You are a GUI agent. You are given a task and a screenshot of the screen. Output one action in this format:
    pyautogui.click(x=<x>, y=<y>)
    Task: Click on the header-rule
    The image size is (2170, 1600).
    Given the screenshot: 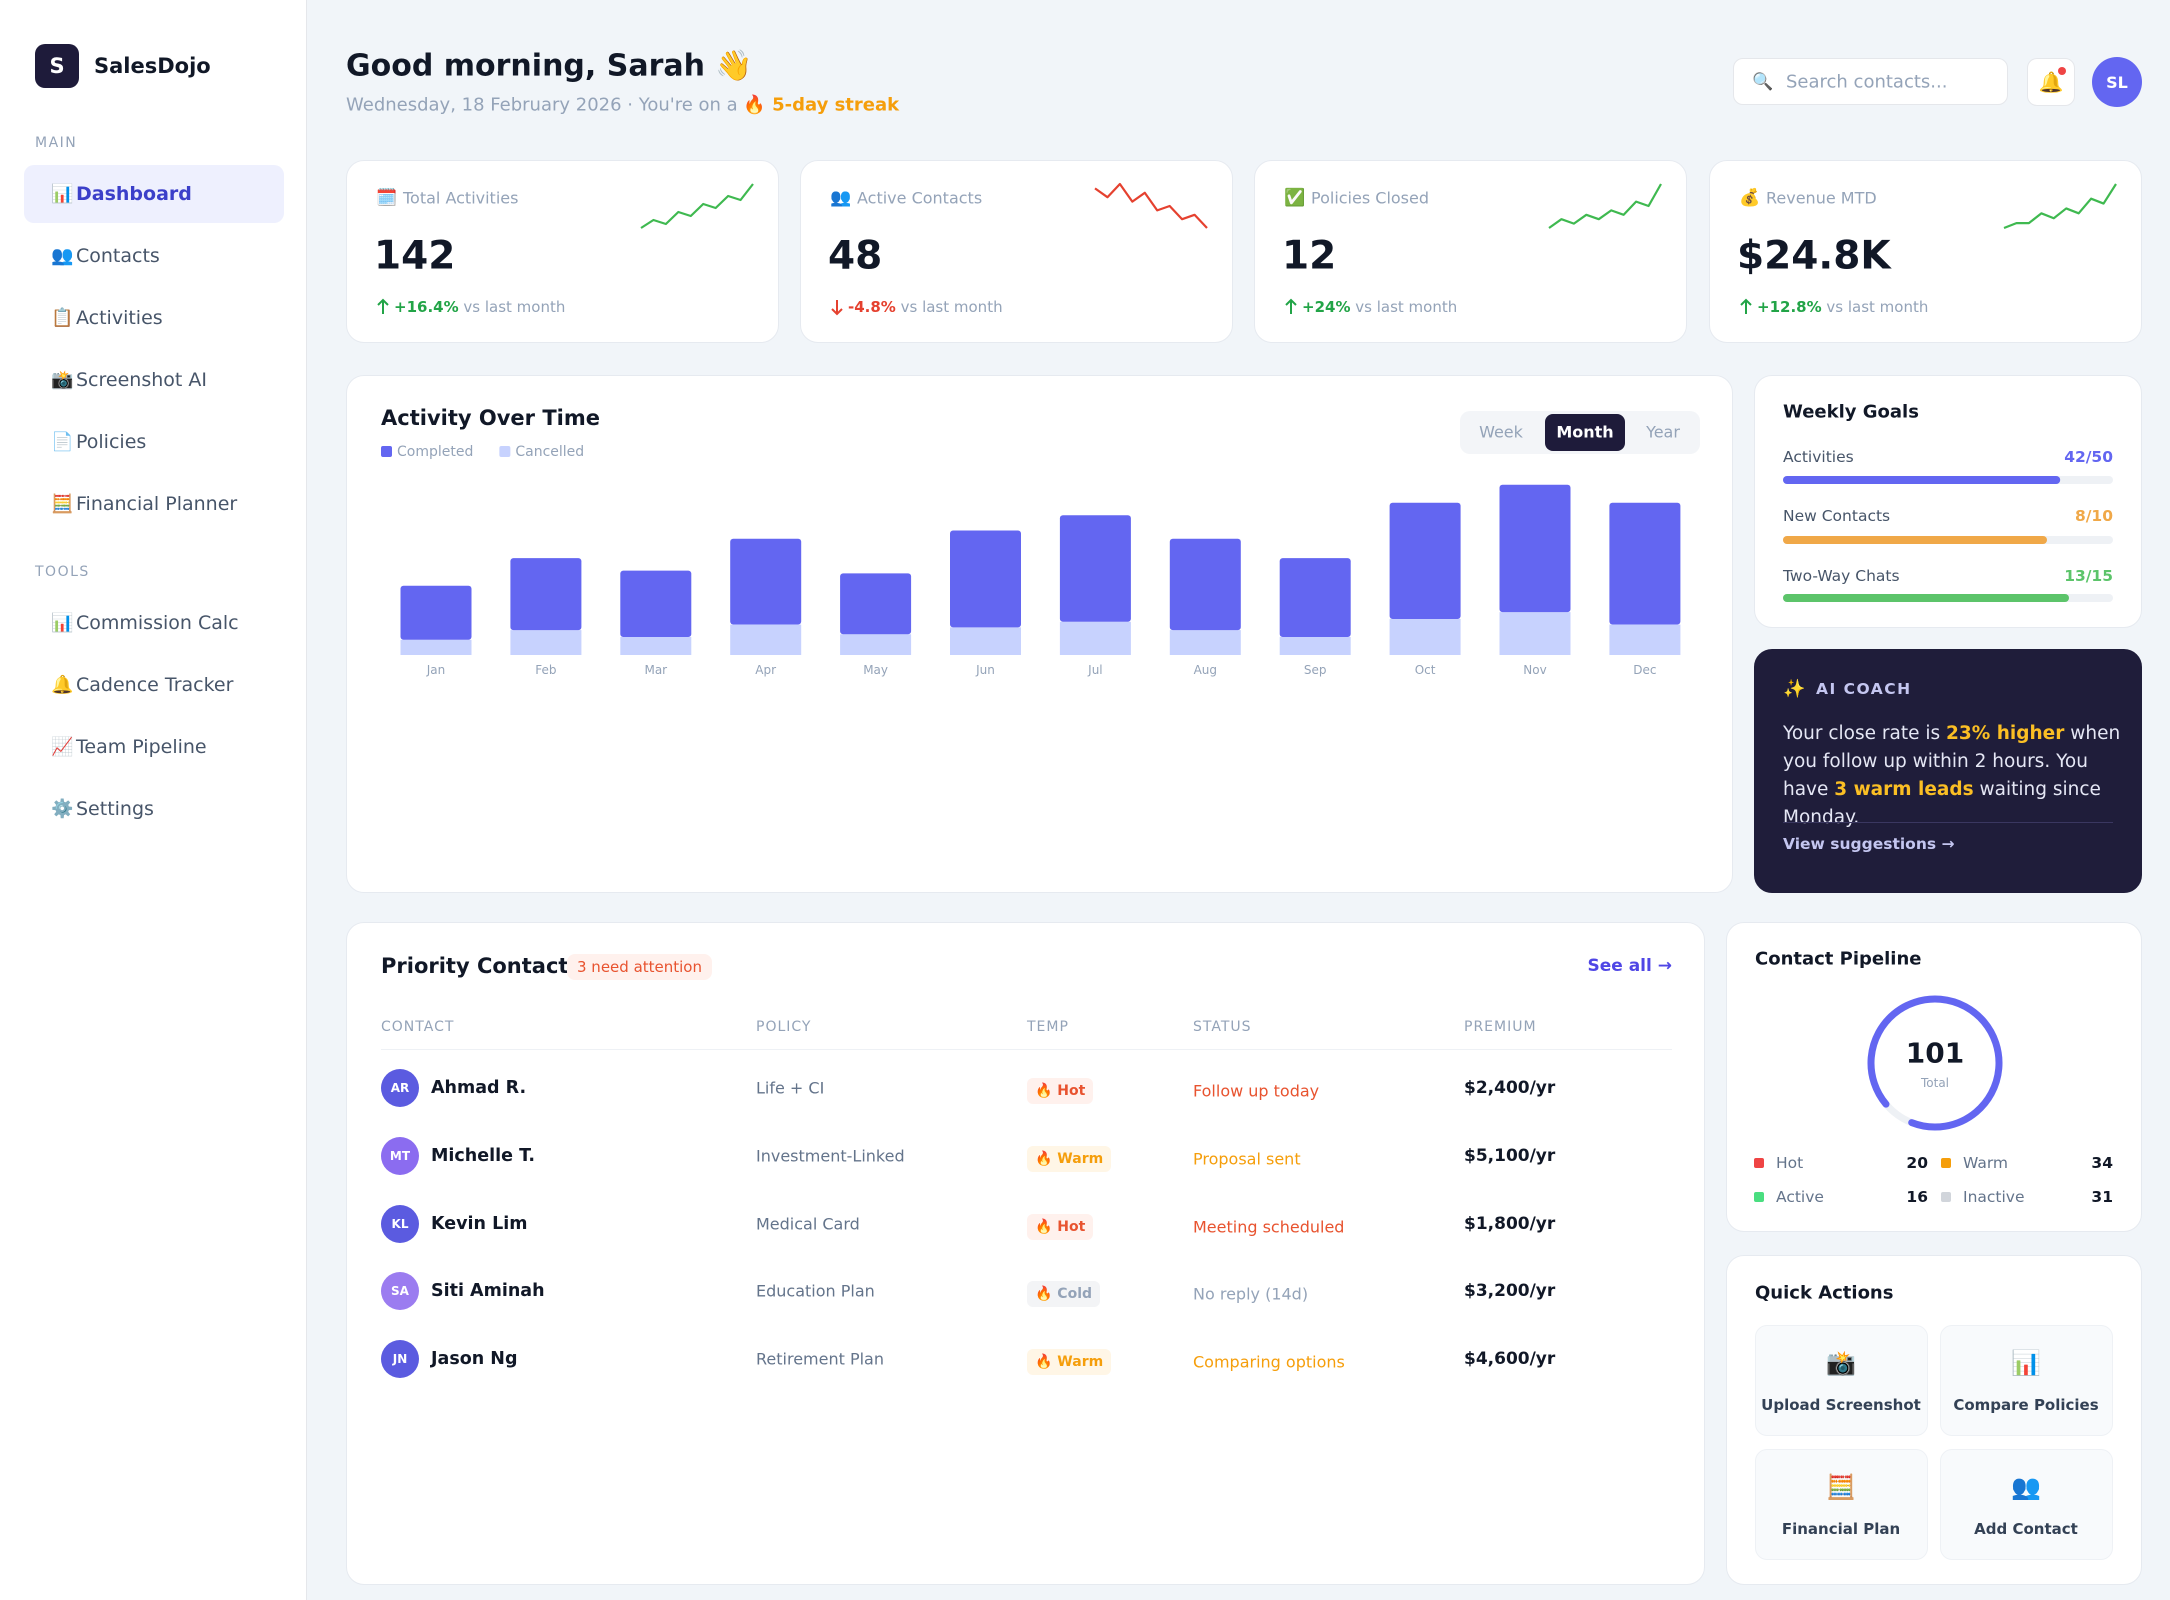 What is the action you would take?
    pyautogui.click(x=1026, y=1049)
    